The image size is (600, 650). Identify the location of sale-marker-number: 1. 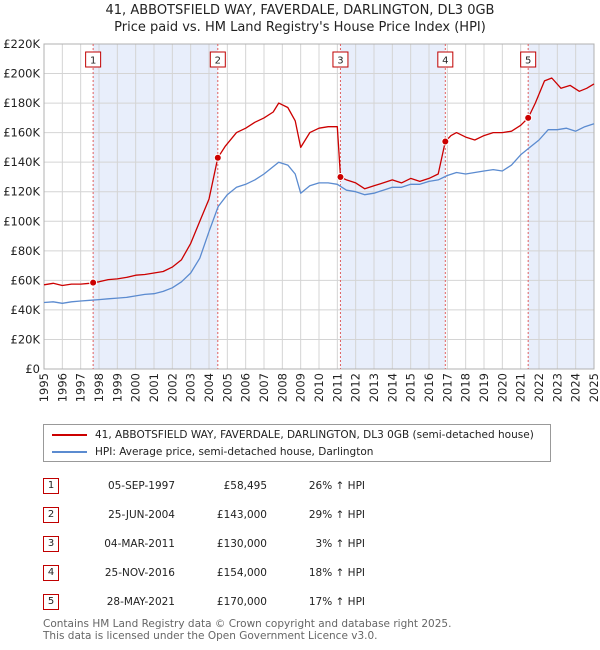
(93, 61).